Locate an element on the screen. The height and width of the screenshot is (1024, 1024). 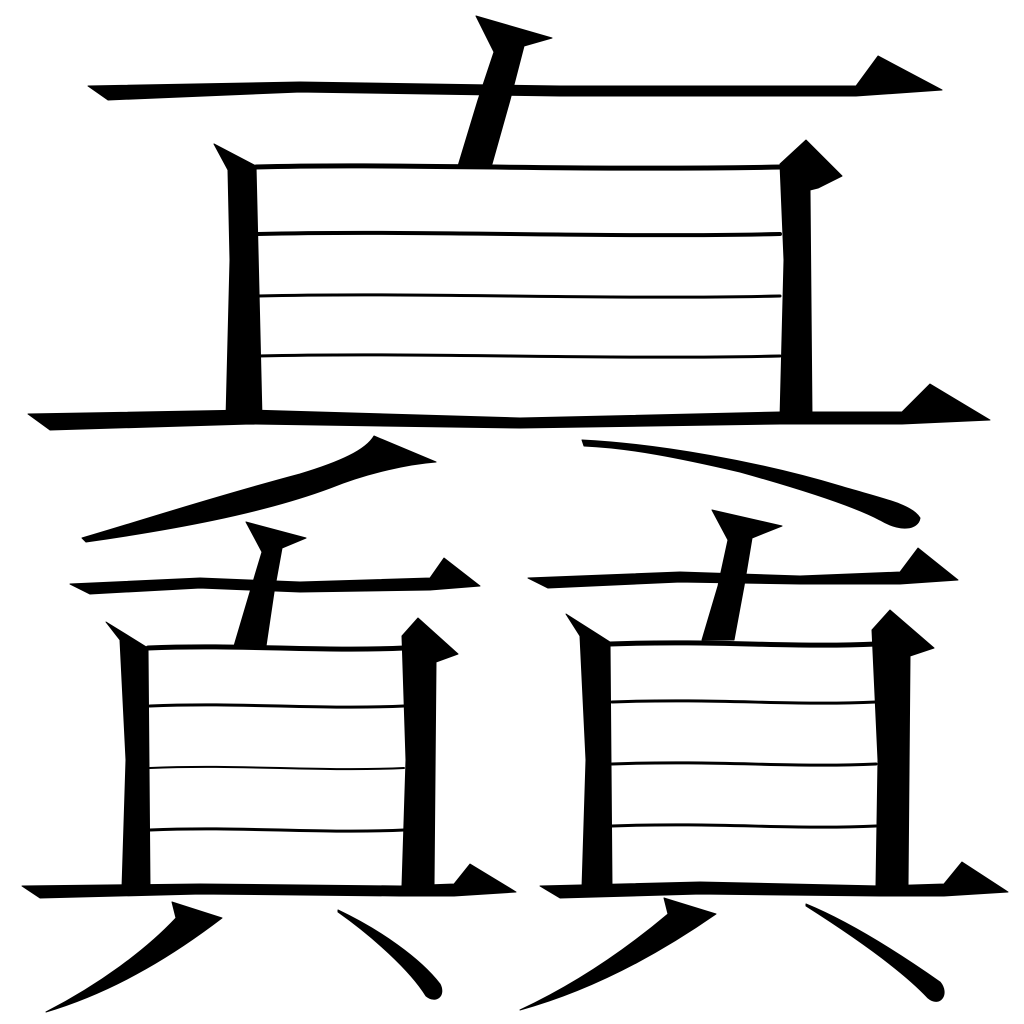
top-right-vertical-stroke is located at coordinates (811, 279).